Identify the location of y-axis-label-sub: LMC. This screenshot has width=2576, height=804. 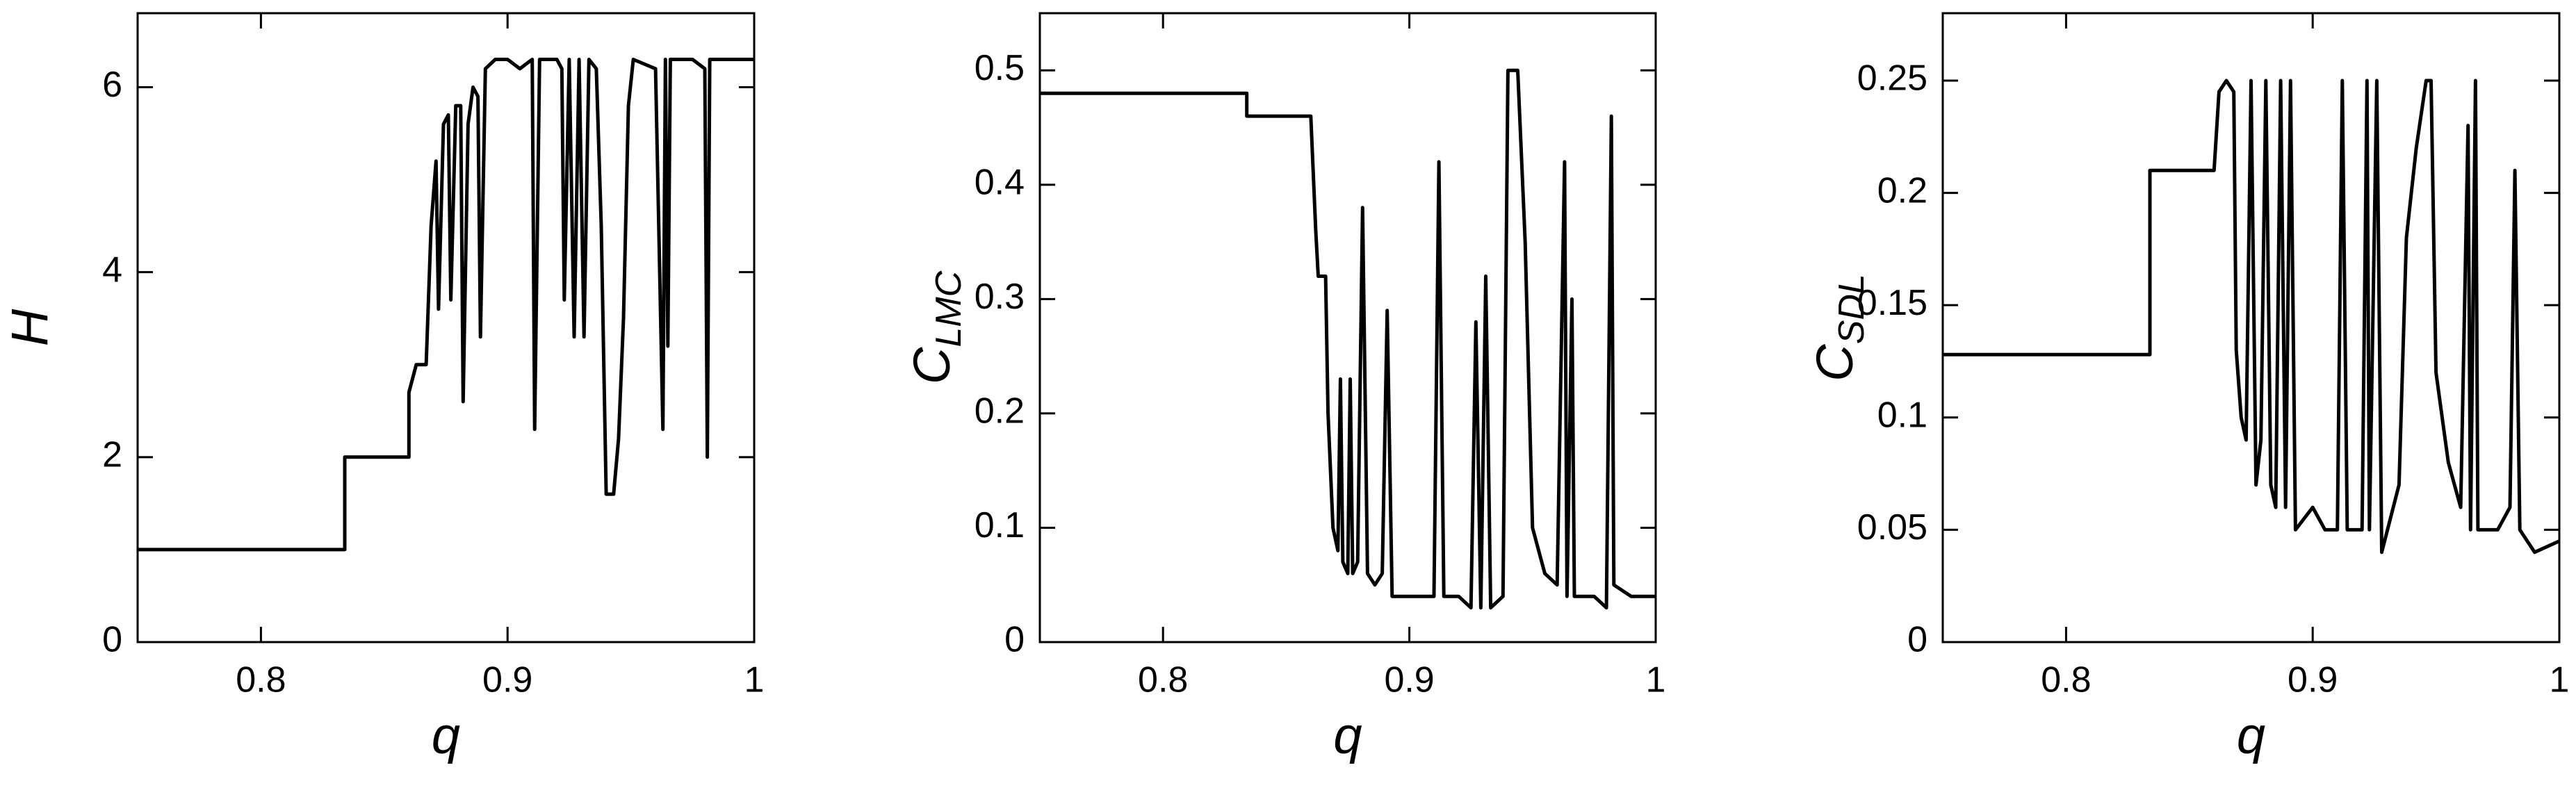
(949, 308).